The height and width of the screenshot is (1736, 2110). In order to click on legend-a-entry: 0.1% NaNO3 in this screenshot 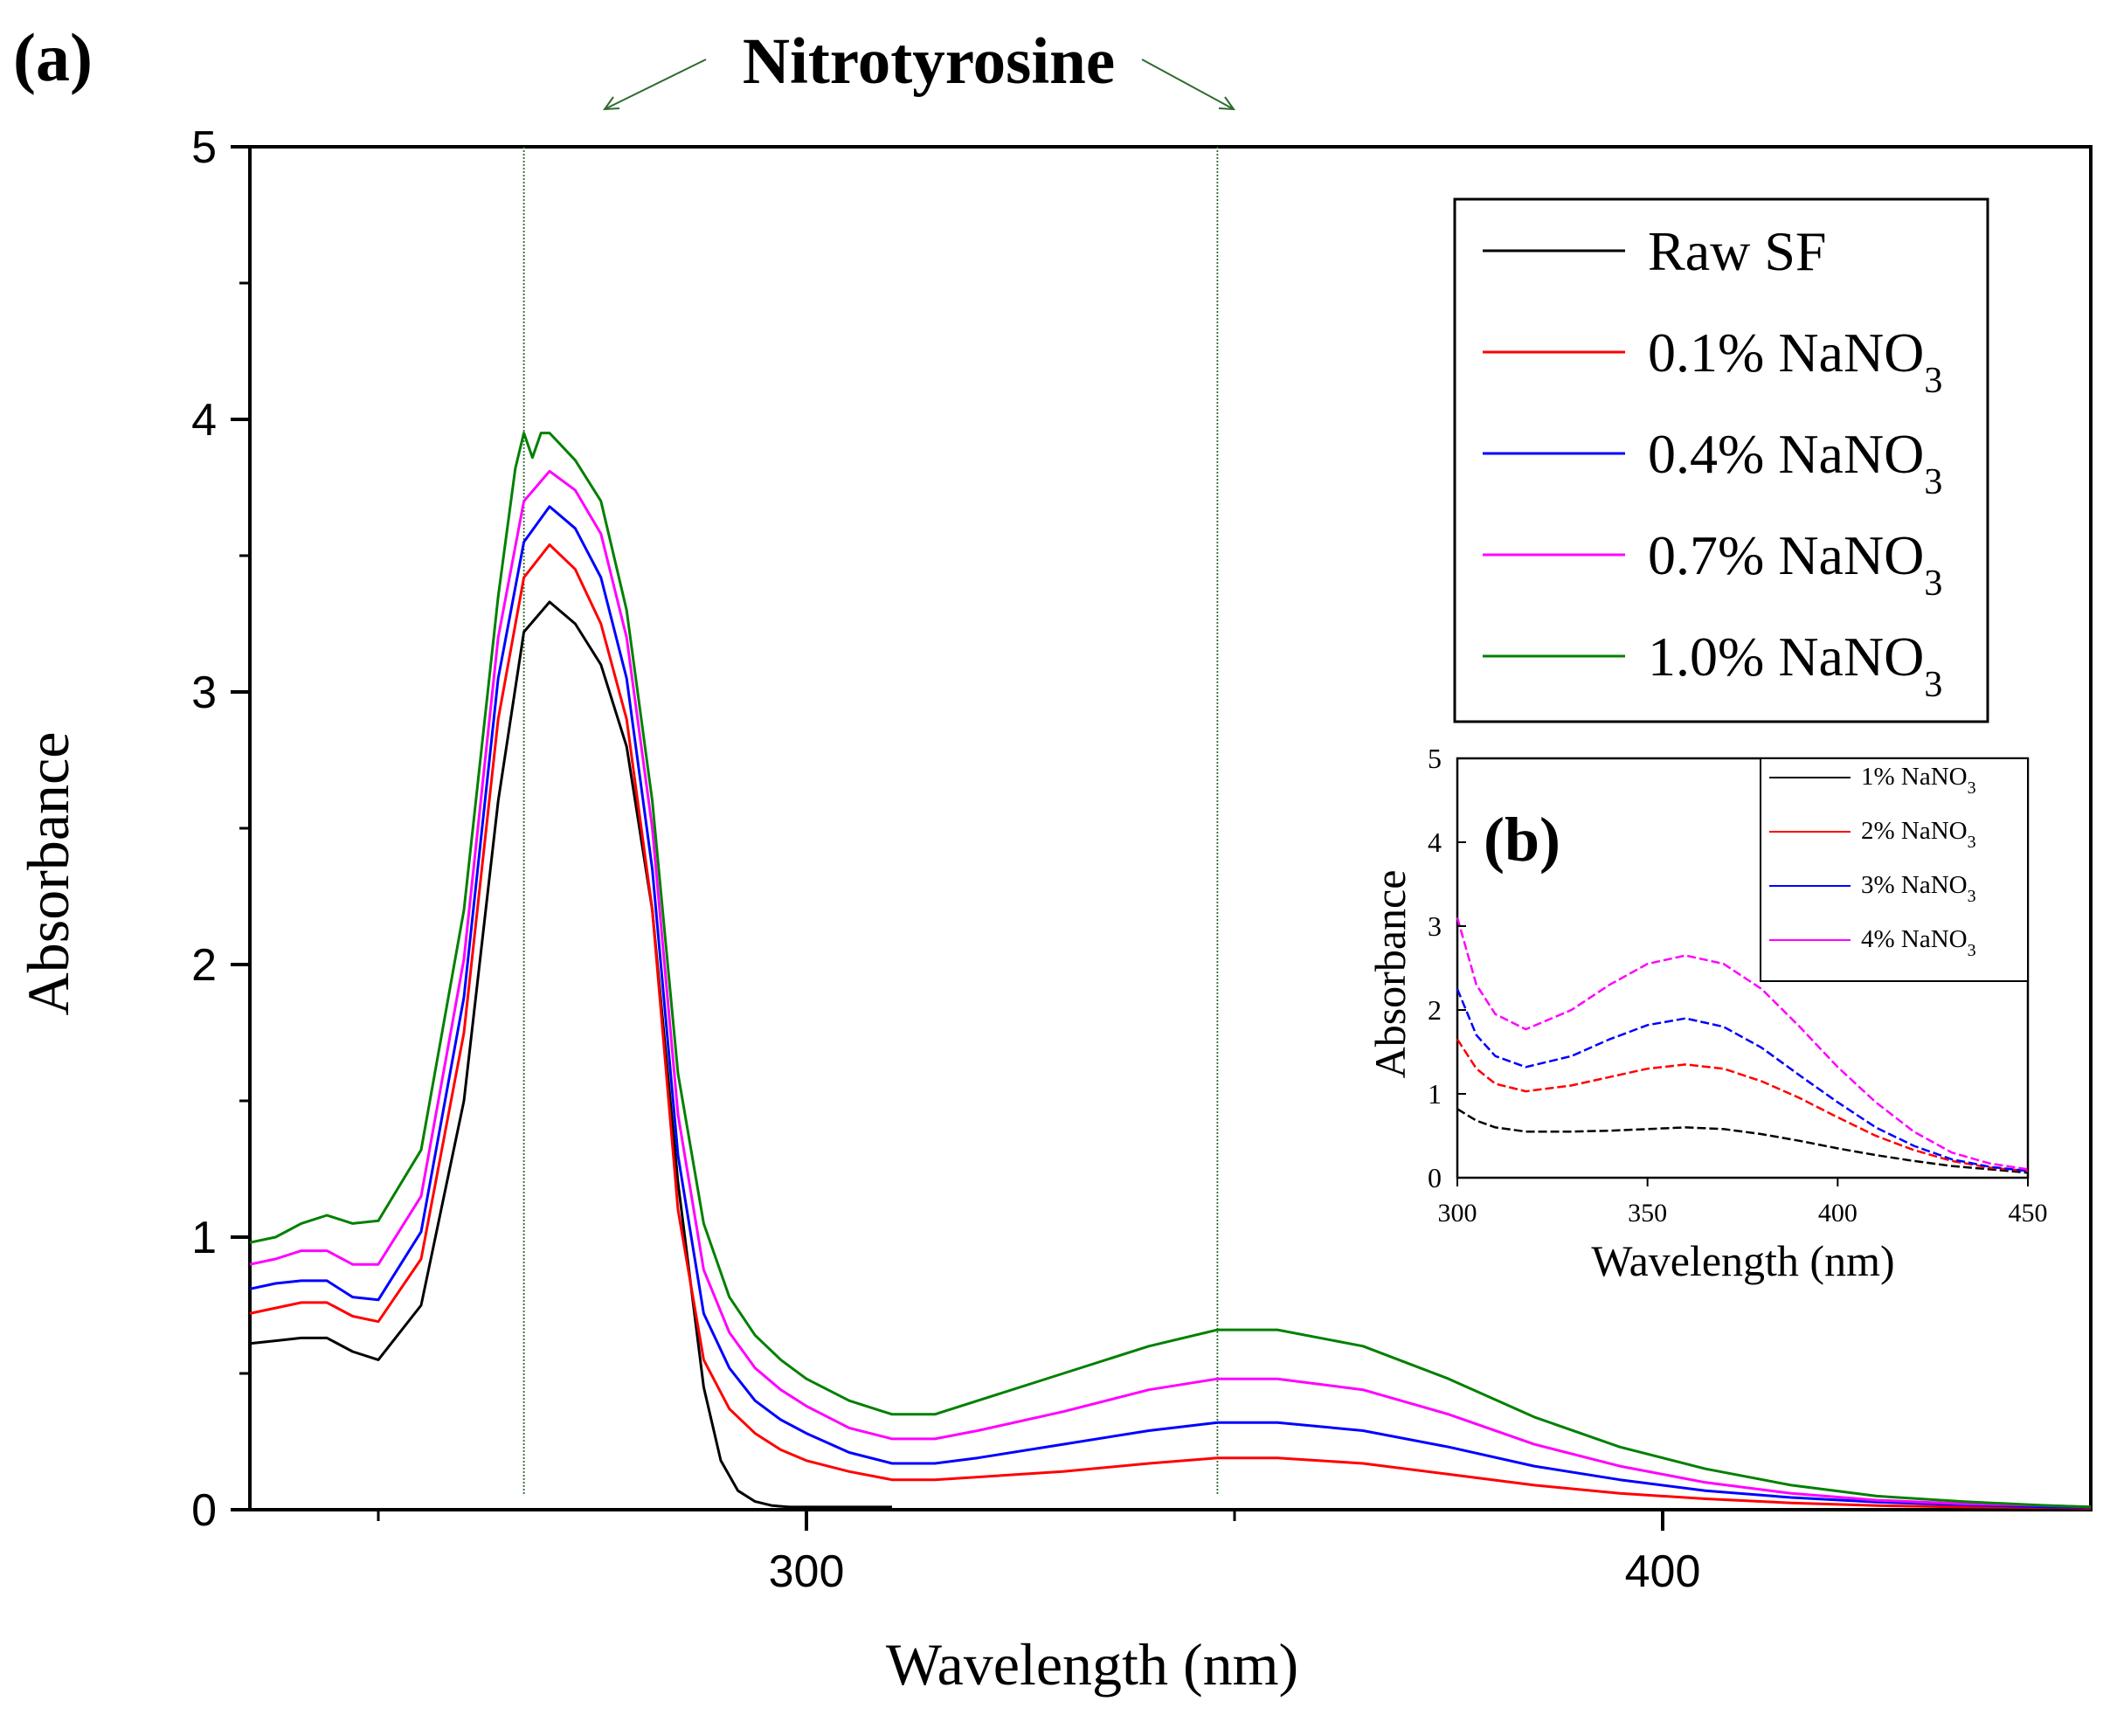, I will do `click(1795, 362)`.